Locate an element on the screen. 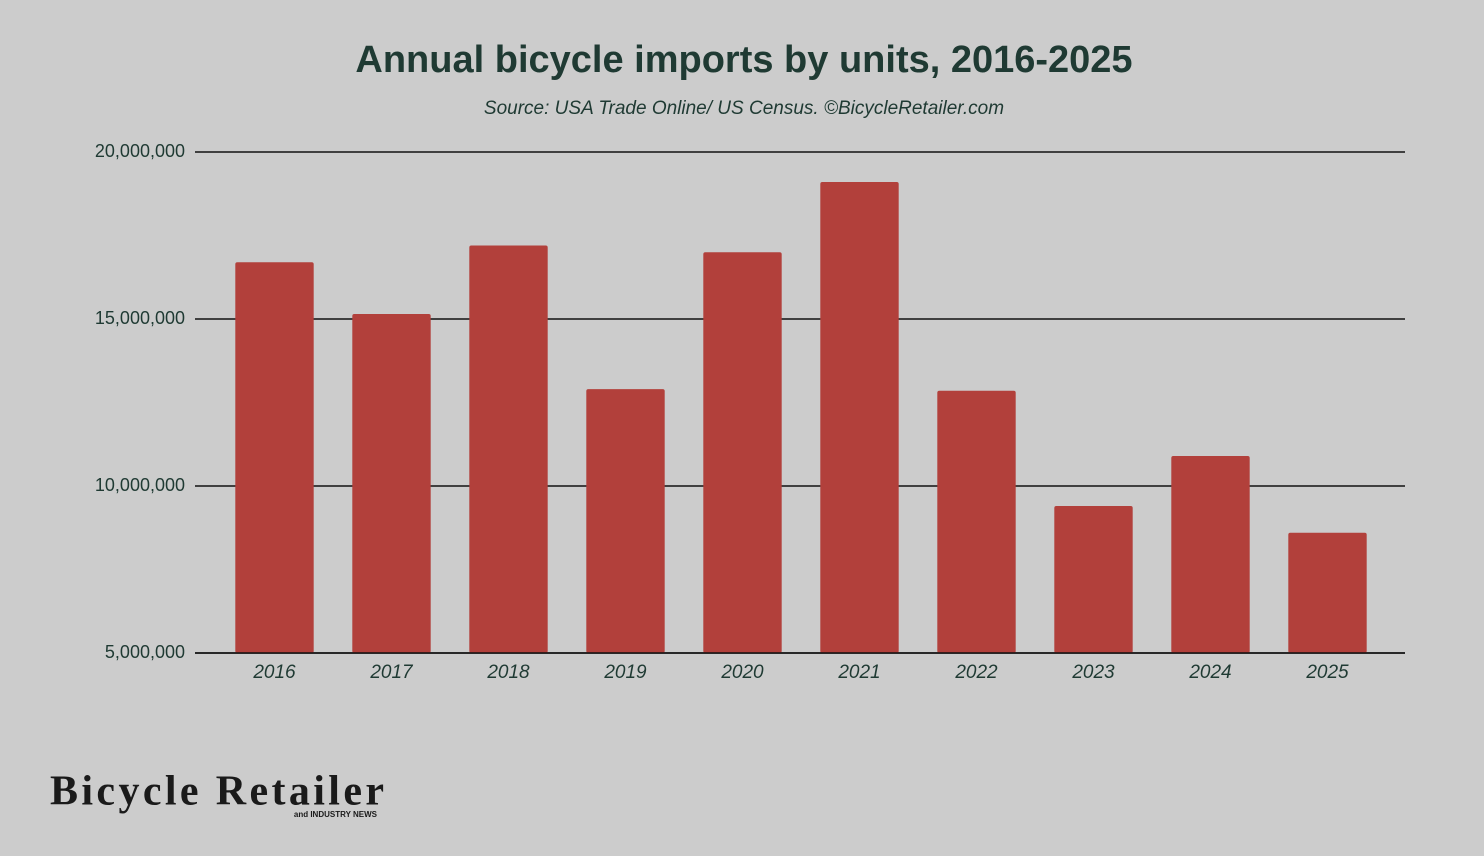 This screenshot has width=1484, height=856. x-tick-label: 2020 is located at coordinates (742, 672).